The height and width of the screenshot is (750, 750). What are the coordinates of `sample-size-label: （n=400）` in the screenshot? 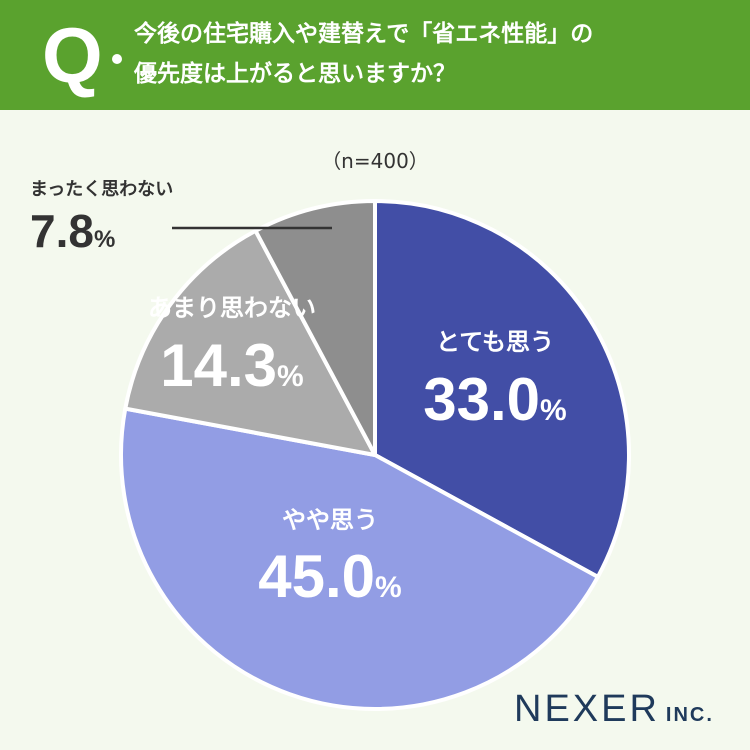 It's located at (375, 161).